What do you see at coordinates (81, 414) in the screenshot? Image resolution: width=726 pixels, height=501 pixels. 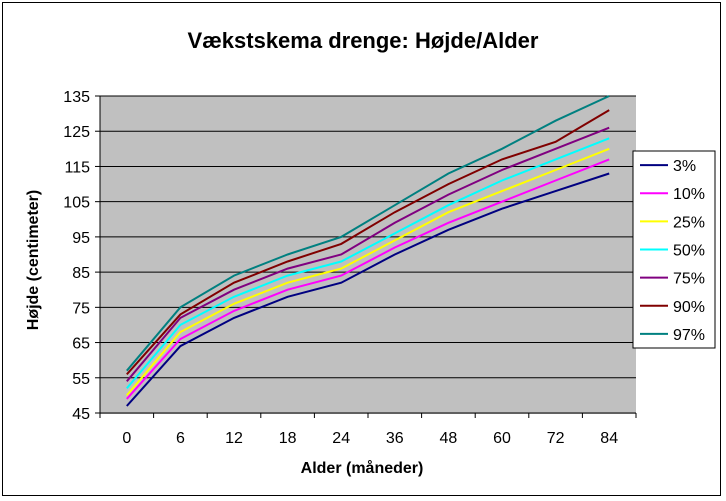 I see `y-tick-label: 45` at bounding box center [81, 414].